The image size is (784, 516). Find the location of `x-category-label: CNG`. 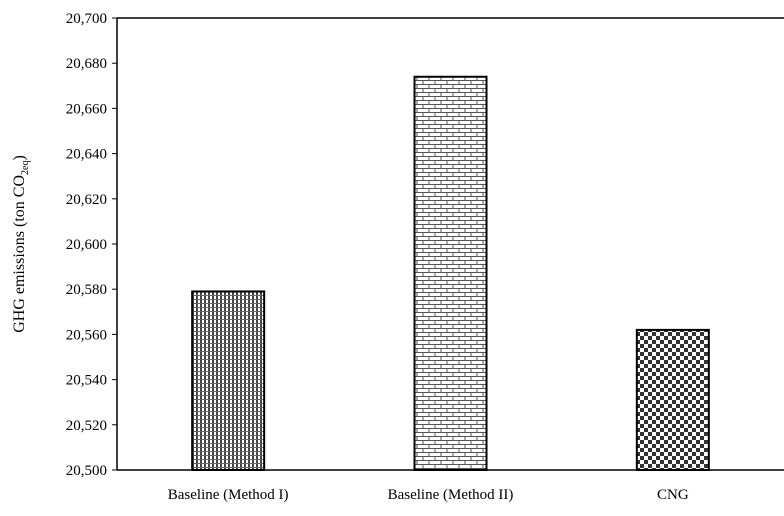

x-category-label: CNG is located at coordinates (673, 495).